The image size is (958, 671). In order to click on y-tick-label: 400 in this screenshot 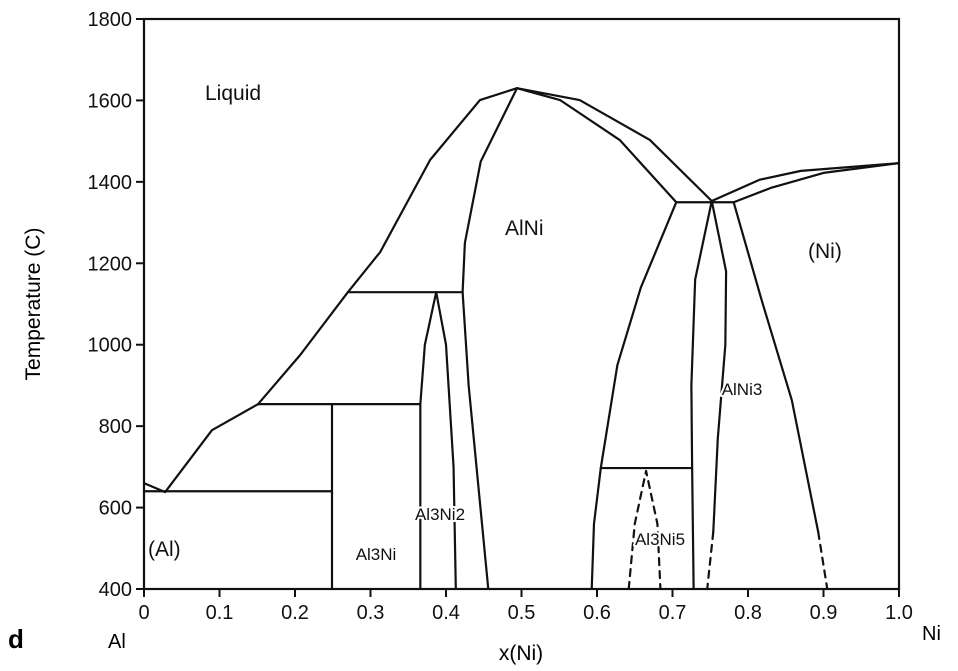, I will do `click(115, 590)`.